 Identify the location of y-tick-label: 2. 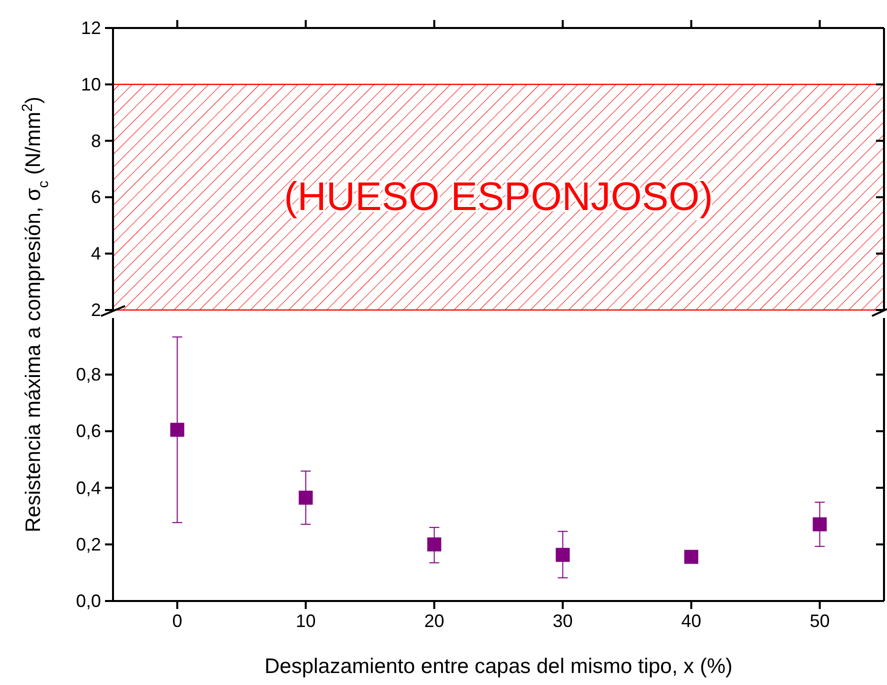
(95, 310).